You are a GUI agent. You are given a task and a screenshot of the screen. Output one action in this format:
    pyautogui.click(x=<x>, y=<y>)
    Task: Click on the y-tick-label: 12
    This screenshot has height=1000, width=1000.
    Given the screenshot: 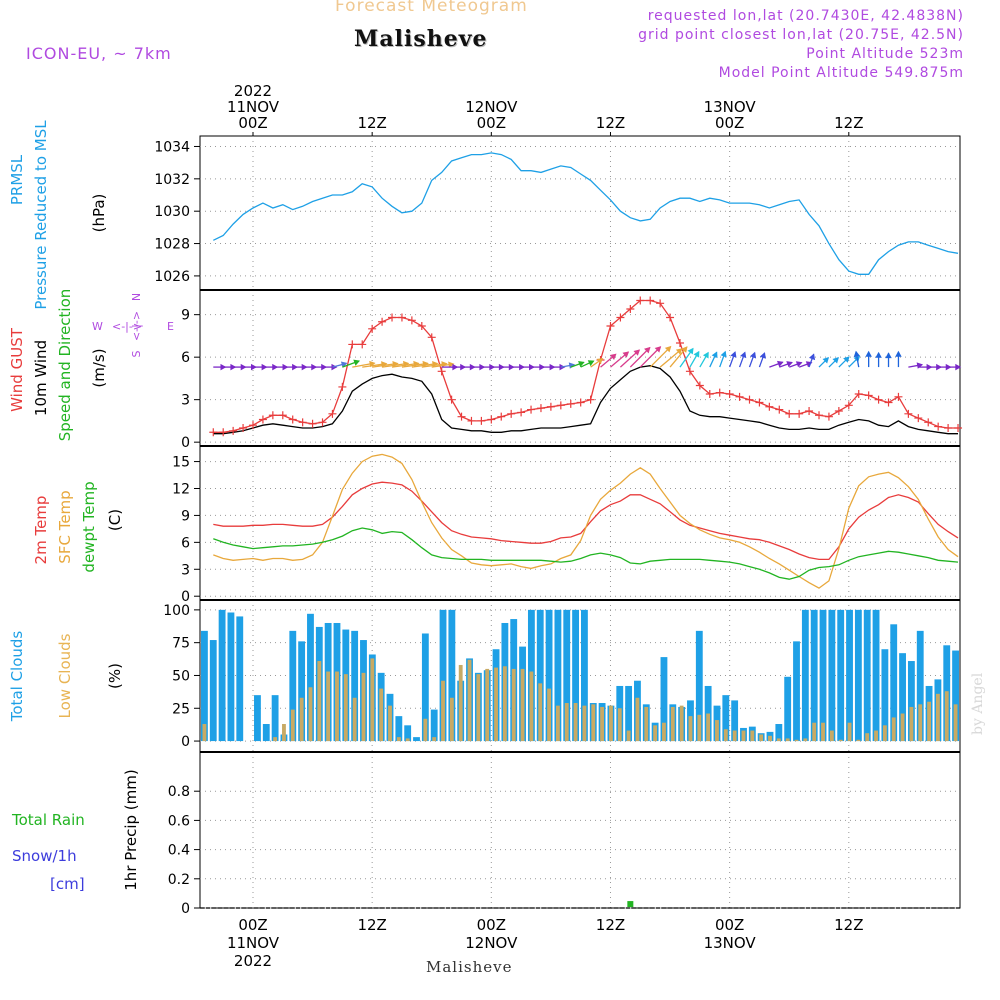 What is the action you would take?
    pyautogui.click(x=181, y=489)
    